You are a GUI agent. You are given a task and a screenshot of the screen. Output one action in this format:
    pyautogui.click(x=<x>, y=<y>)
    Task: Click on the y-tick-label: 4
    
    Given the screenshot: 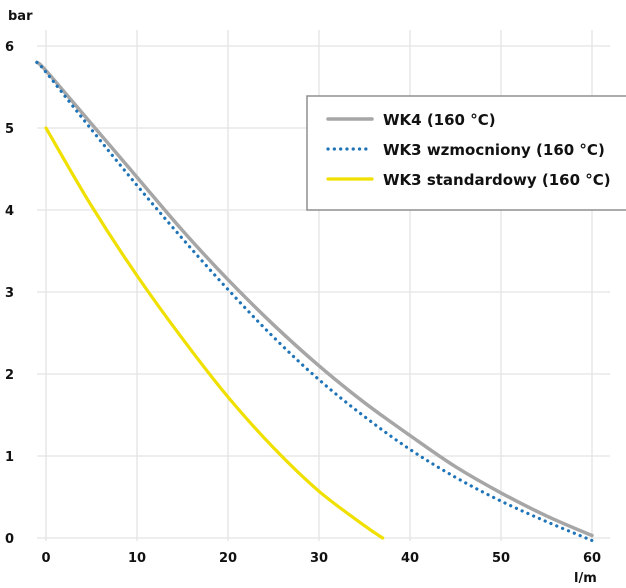 What is the action you would take?
    pyautogui.click(x=9, y=211)
    